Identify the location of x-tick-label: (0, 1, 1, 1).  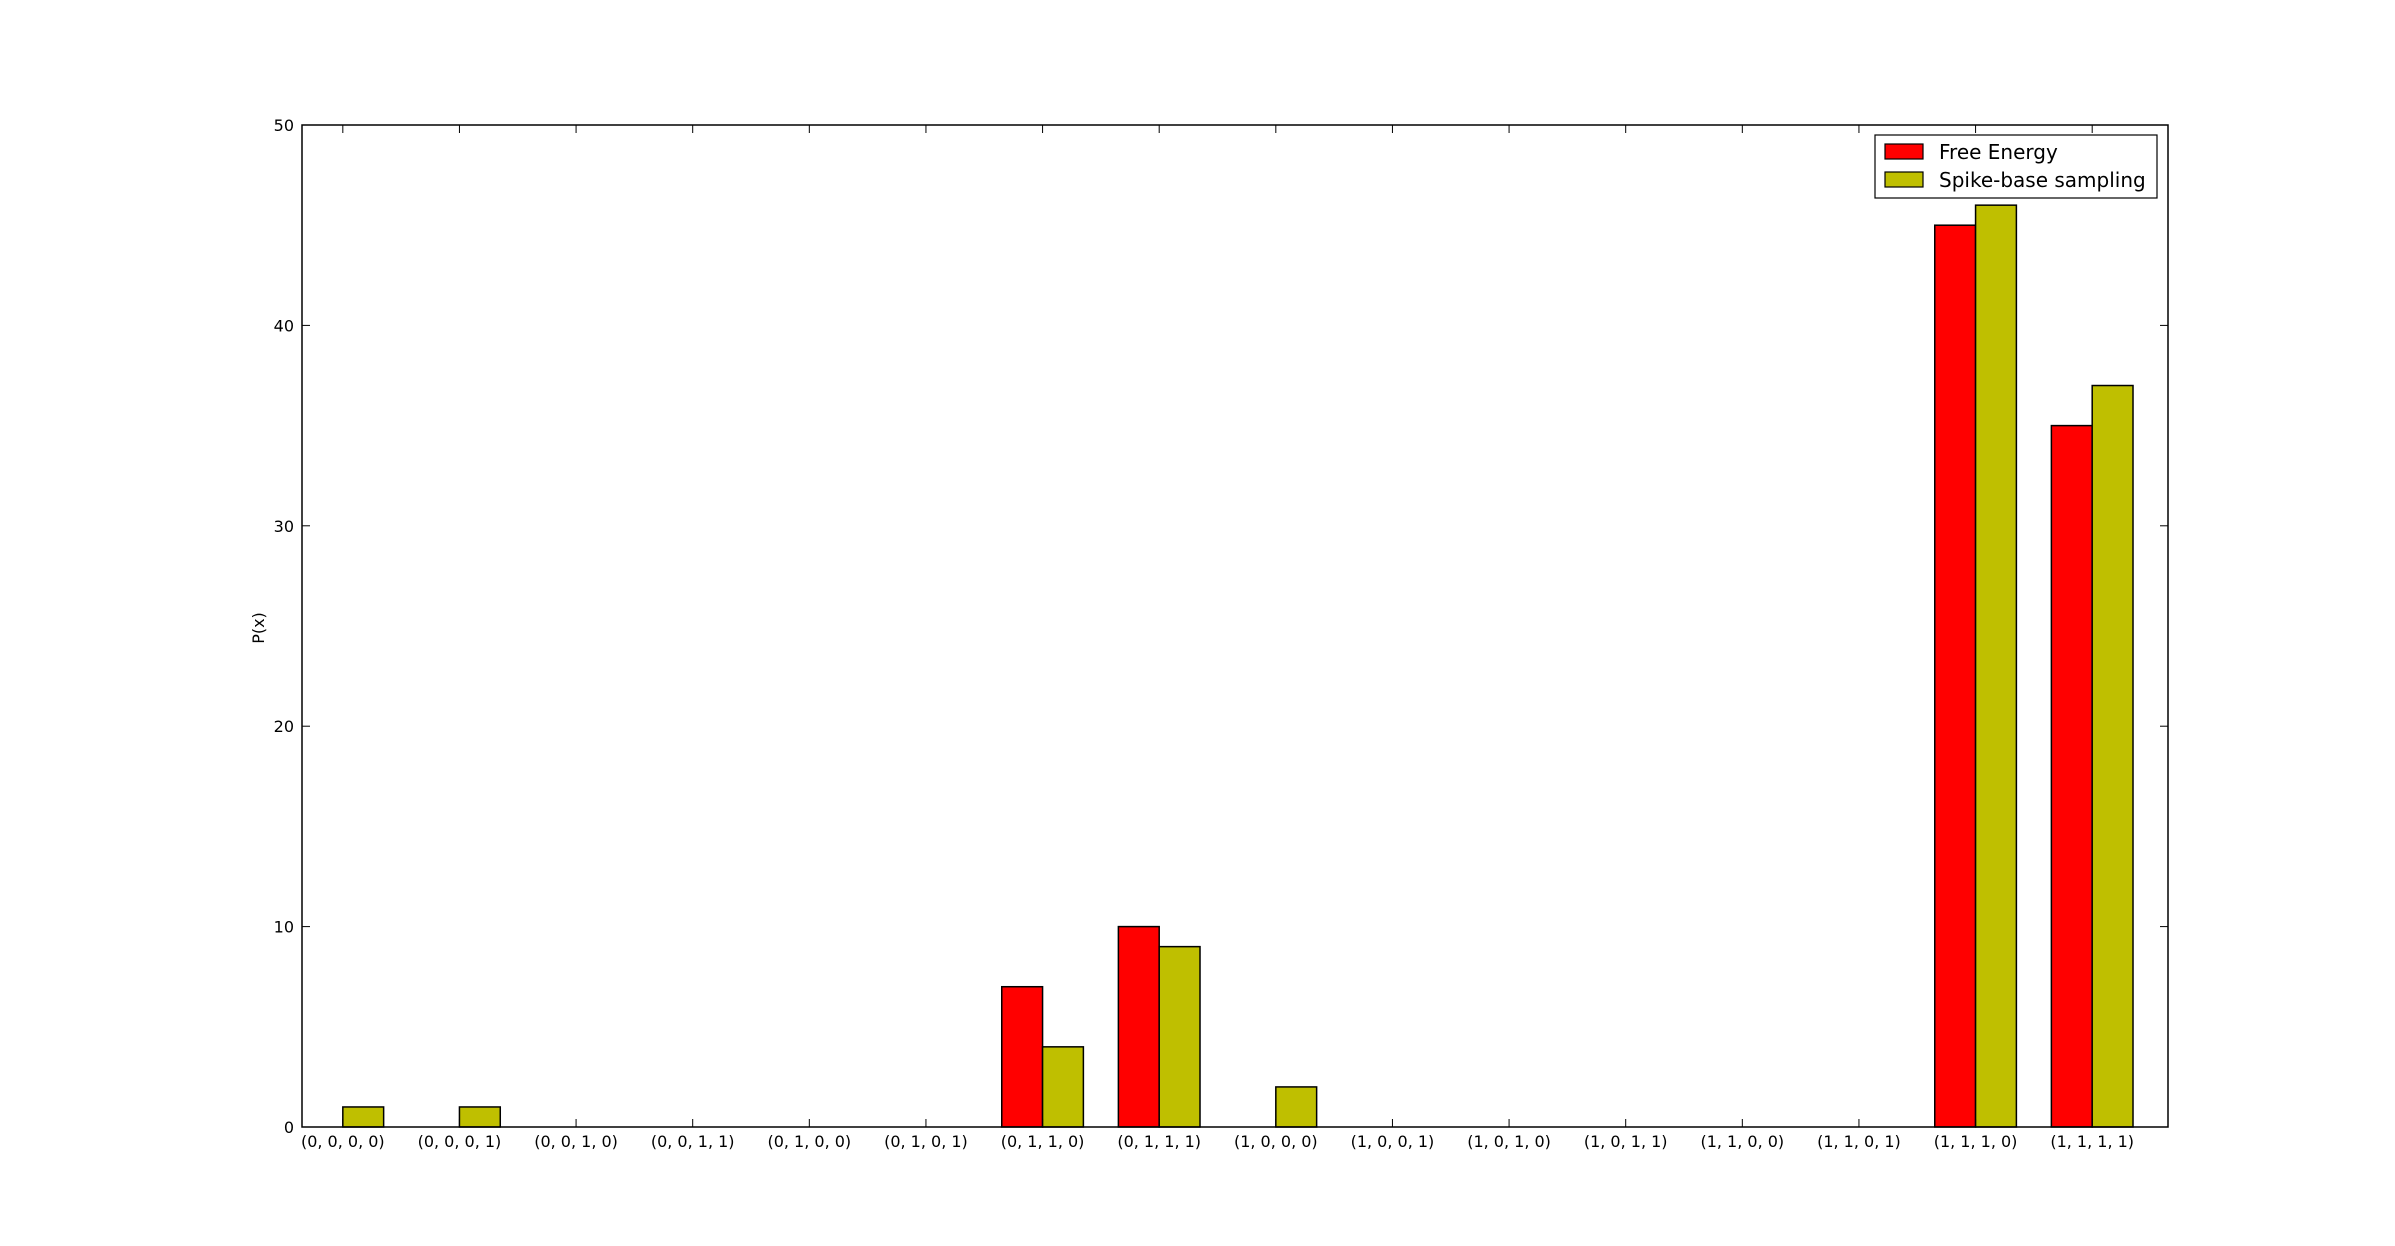
(1159, 1141).